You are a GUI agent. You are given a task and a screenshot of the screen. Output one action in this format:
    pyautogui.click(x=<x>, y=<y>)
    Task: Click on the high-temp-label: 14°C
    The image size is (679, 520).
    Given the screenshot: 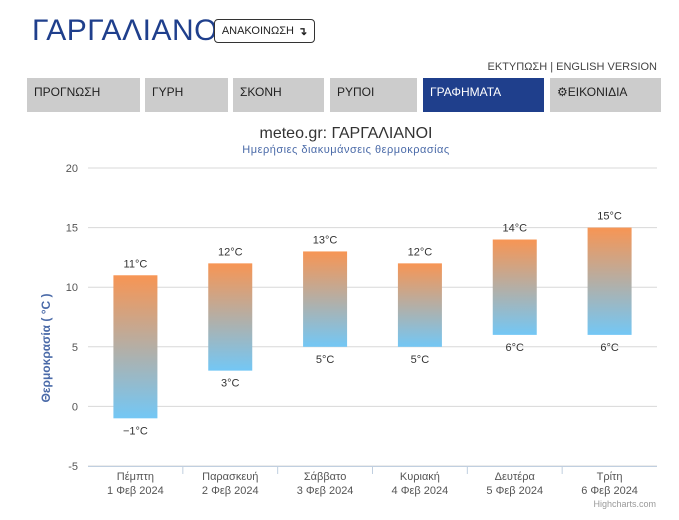 What is the action you would take?
    pyautogui.click(x=514, y=229)
    